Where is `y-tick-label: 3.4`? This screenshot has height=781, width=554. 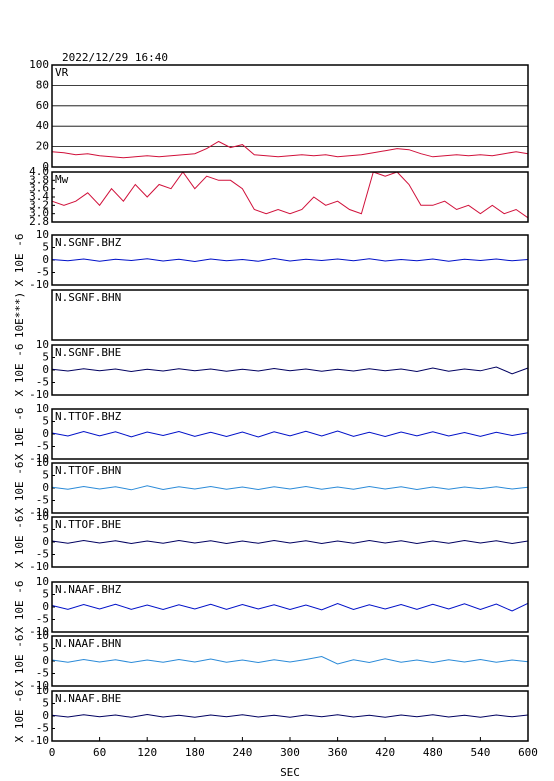 y-tick-label: 3.4 is located at coordinates (39, 196).